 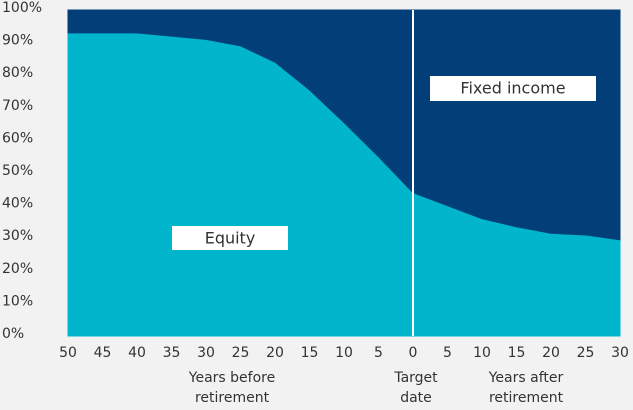 I want to click on y-tick-label: 80%, so click(x=17, y=73).